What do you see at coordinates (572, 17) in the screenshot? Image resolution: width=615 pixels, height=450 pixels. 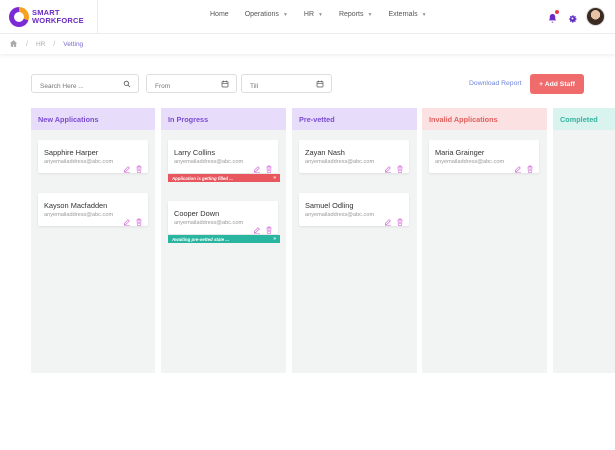 I see `gear-icon` at bounding box center [572, 17].